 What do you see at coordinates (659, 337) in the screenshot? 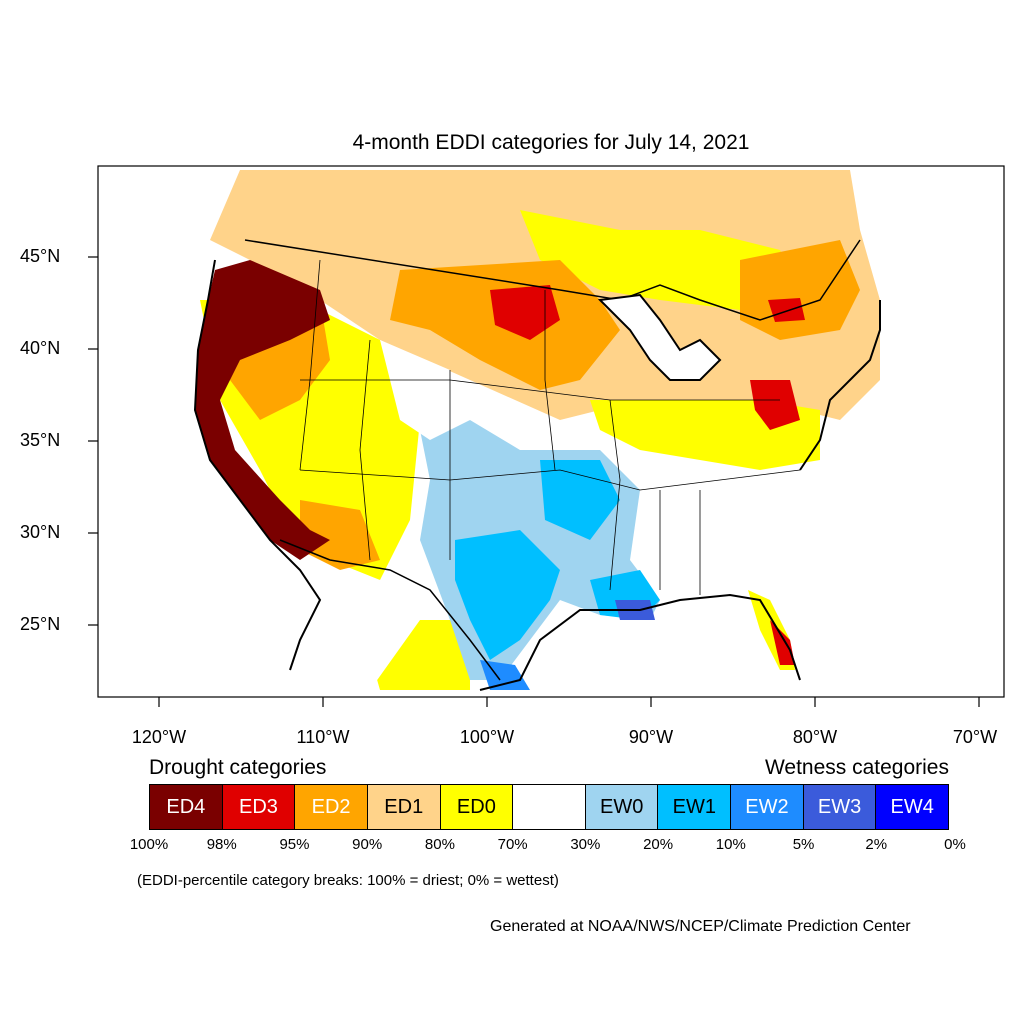
I see `great-lakes` at bounding box center [659, 337].